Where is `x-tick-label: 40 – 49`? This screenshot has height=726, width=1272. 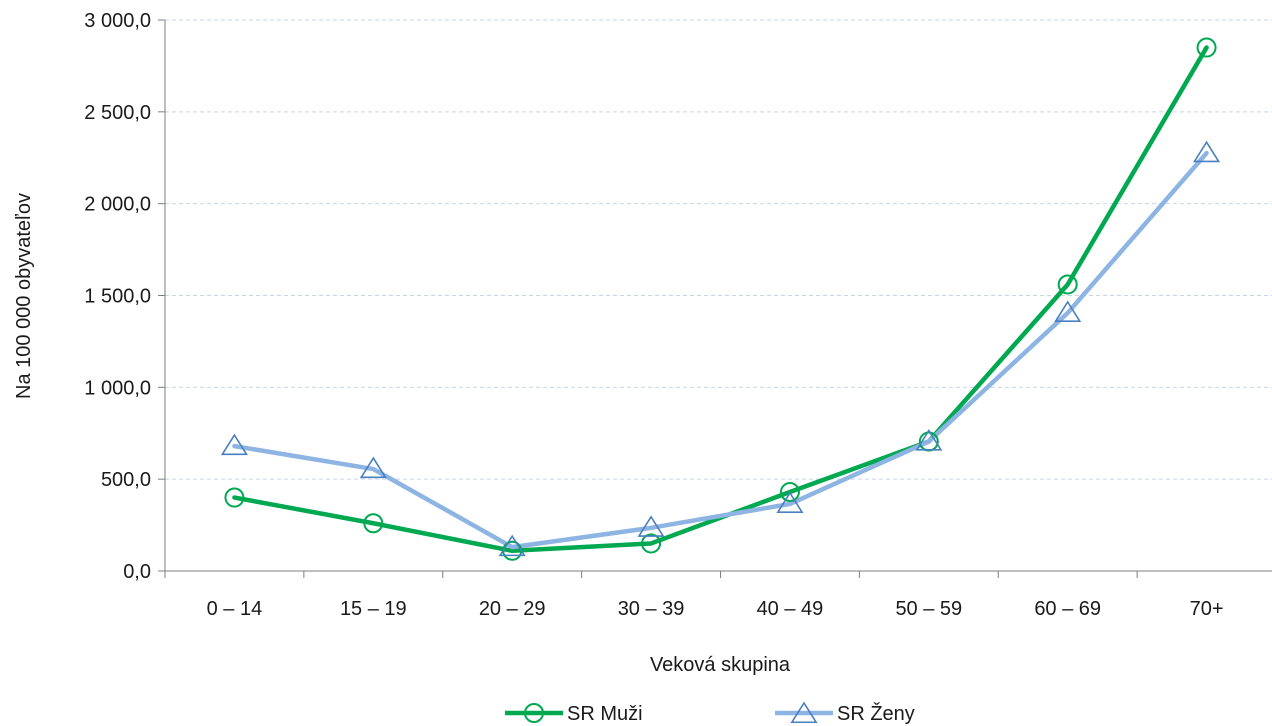 x-tick-label: 40 – 49 is located at coordinates (790, 609).